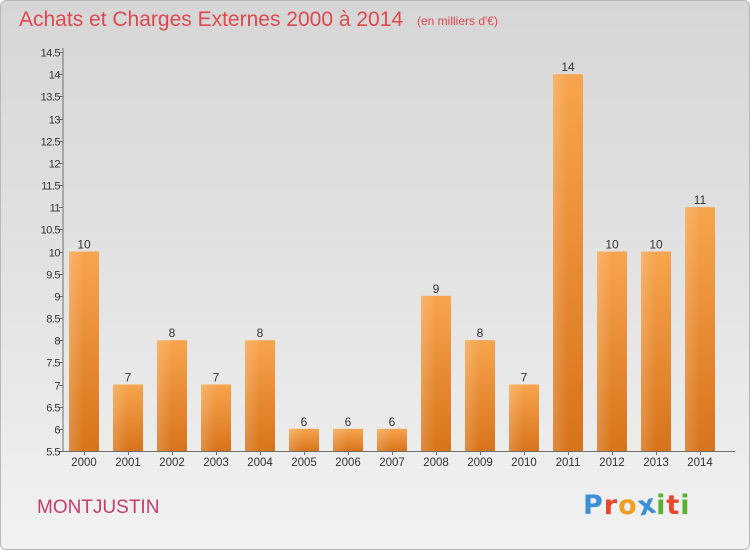 The width and height of the screenshot is (750, 550). I want to click on x-tick-label: 2000, so click(84, 463).